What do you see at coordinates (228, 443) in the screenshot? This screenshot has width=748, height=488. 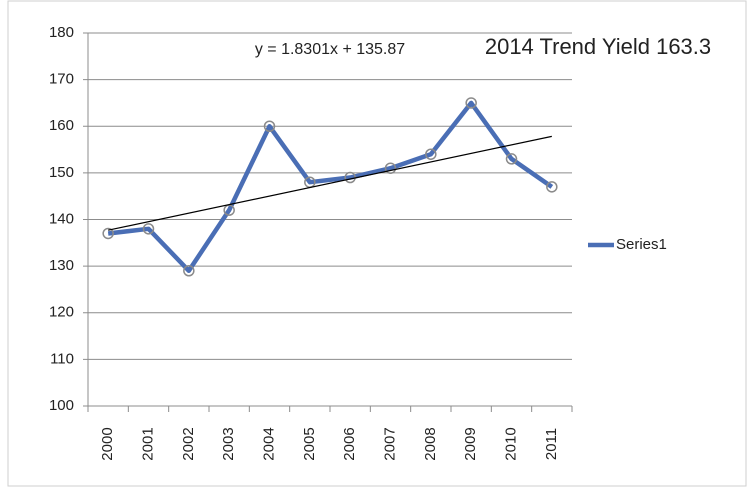 I see `x-tick-label: 2003` at bounding box center [228, 443].